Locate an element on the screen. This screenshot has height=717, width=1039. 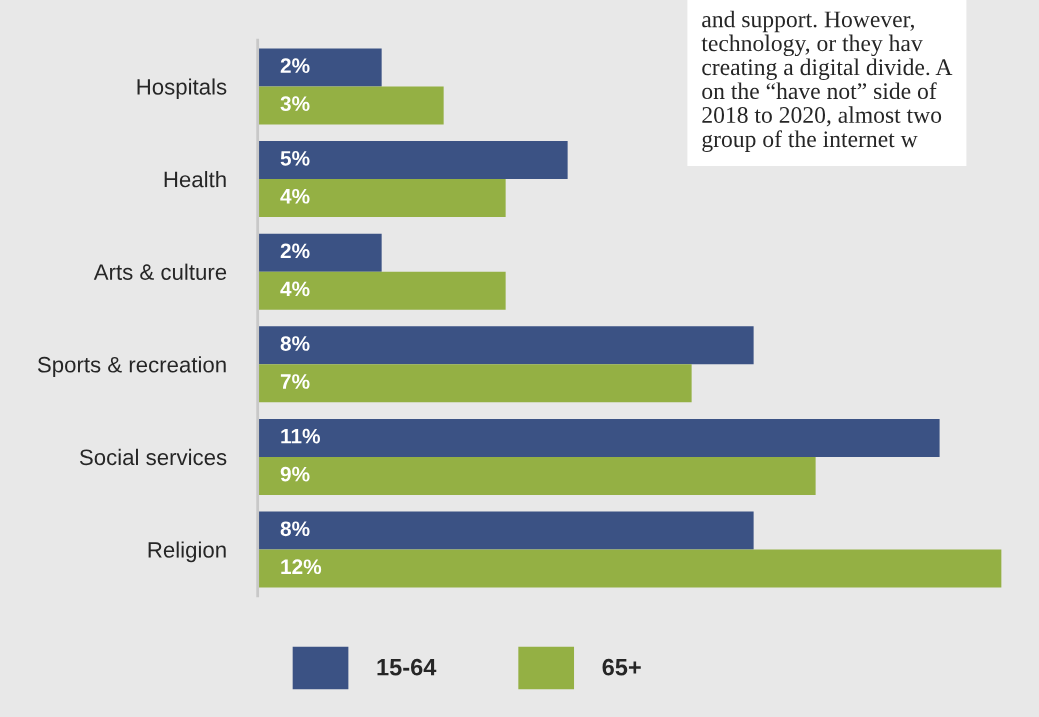
legend-label: 65+ is located at coordinates (621, 667).